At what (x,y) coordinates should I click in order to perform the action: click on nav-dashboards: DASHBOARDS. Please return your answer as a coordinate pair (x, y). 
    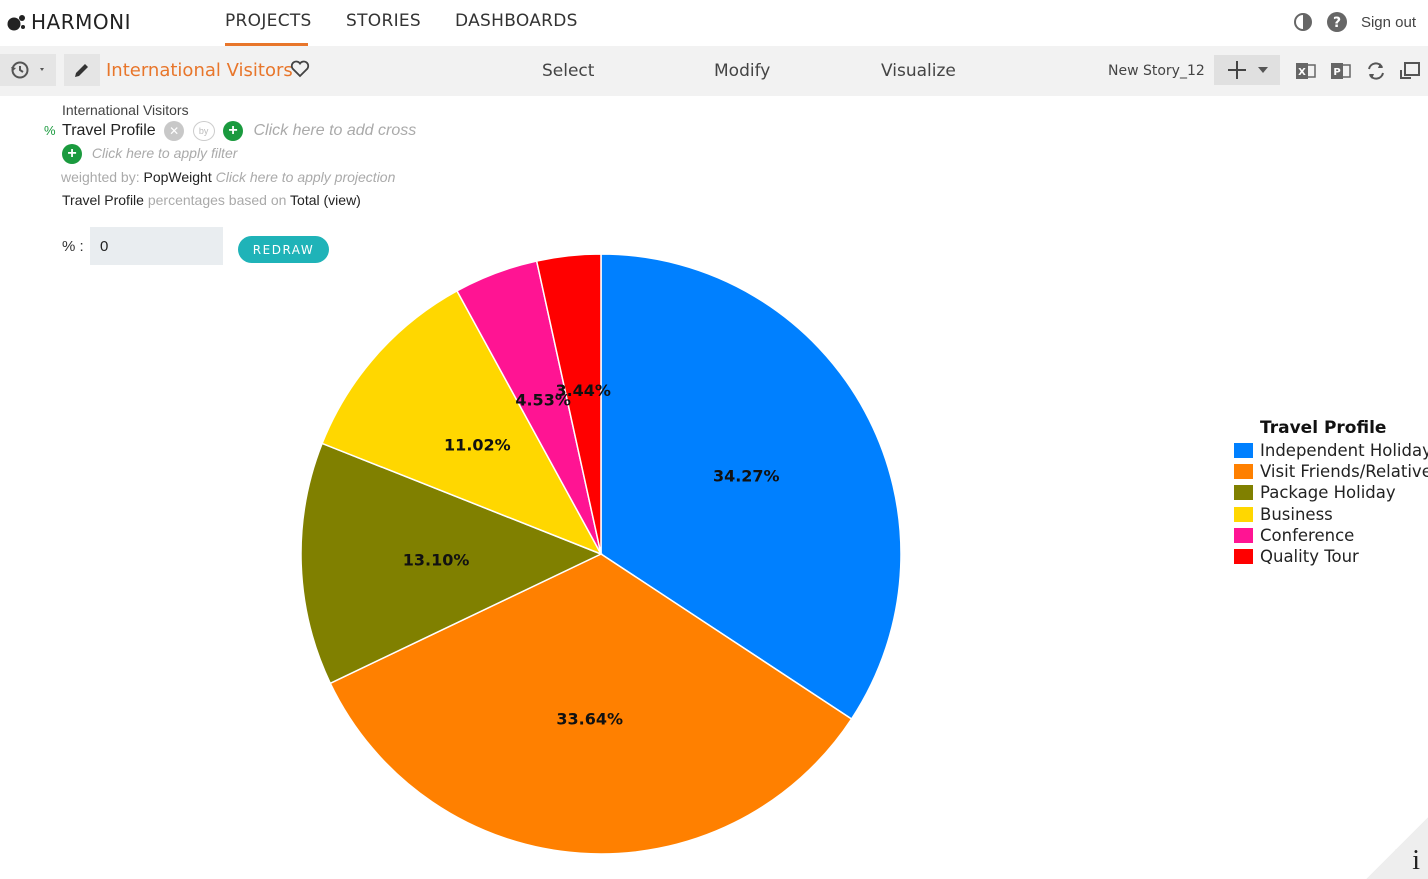
    Looking at the image, I should click on (516, 21).